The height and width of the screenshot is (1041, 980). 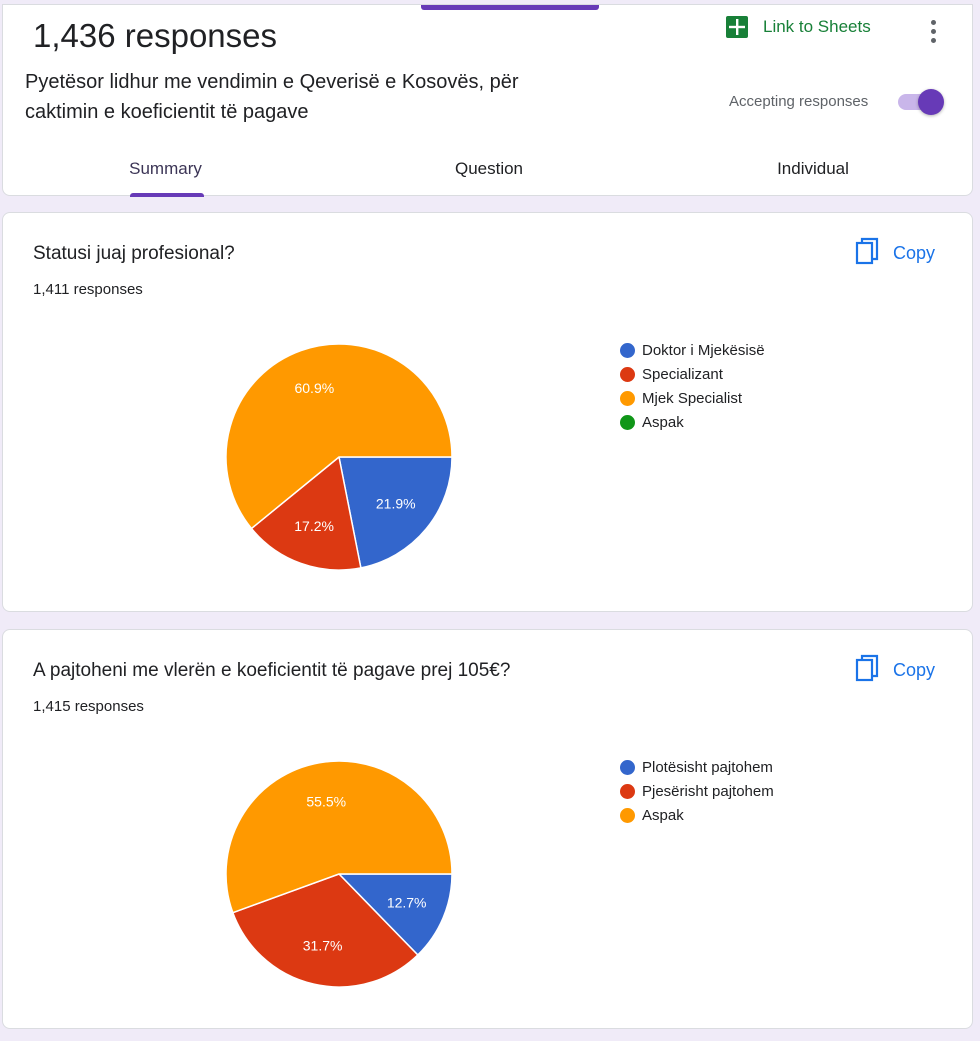 I want to click on question-title: Statusi juaj profesional?, so click(x=134, y=253).